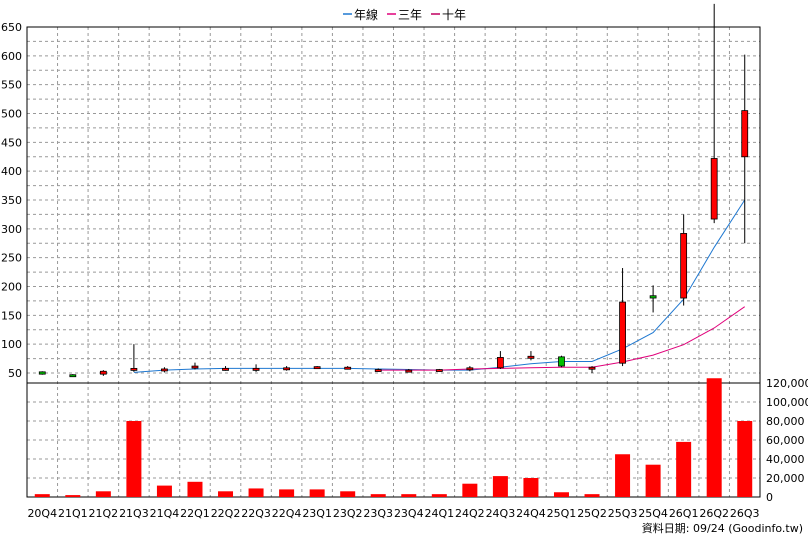 The image size is (808, 540). Describe the element at coordinates (11, 27) in the screenshot. I see `price-tick-label: 650` at that location.